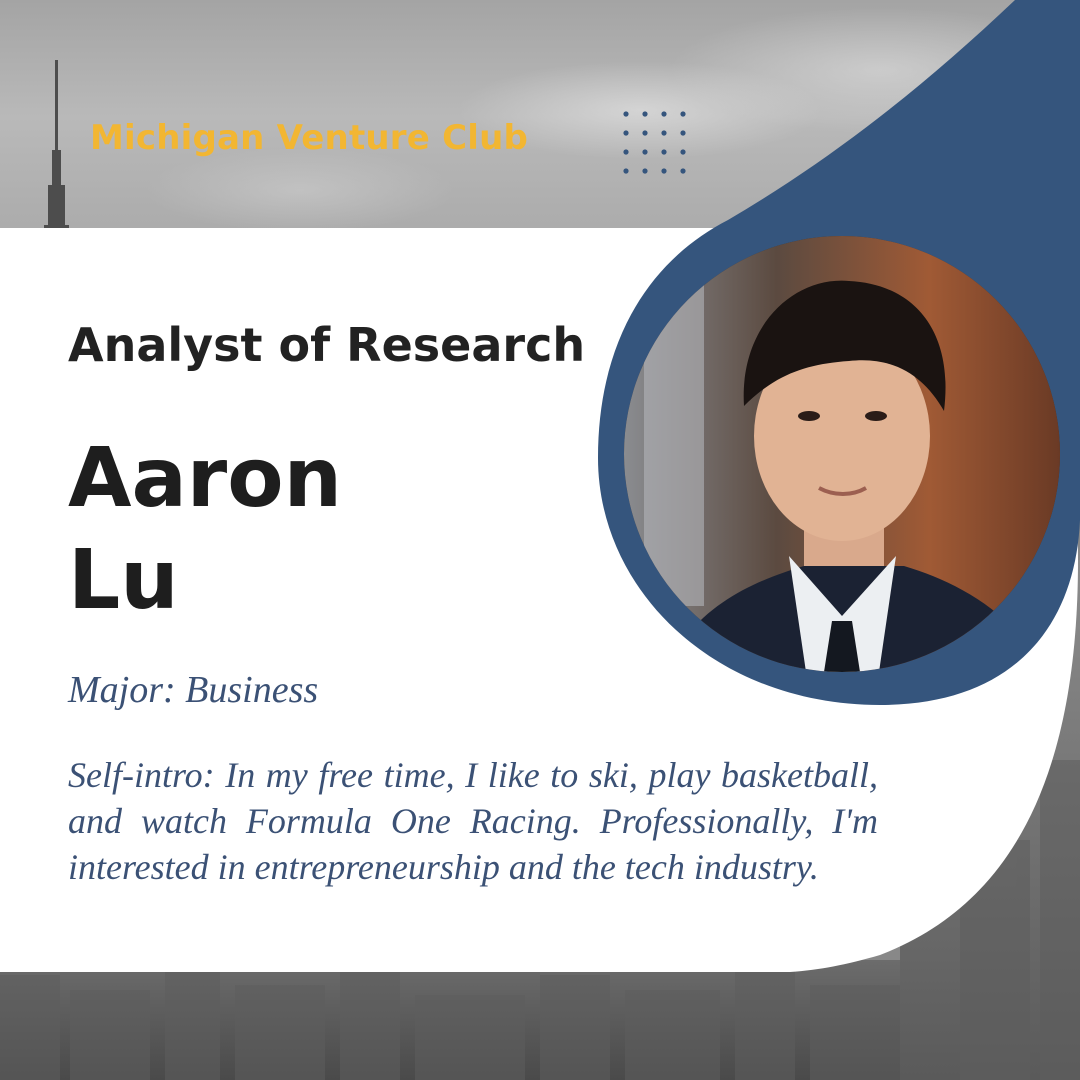  I want to click on first-name: Aaron, so click(205, 478).